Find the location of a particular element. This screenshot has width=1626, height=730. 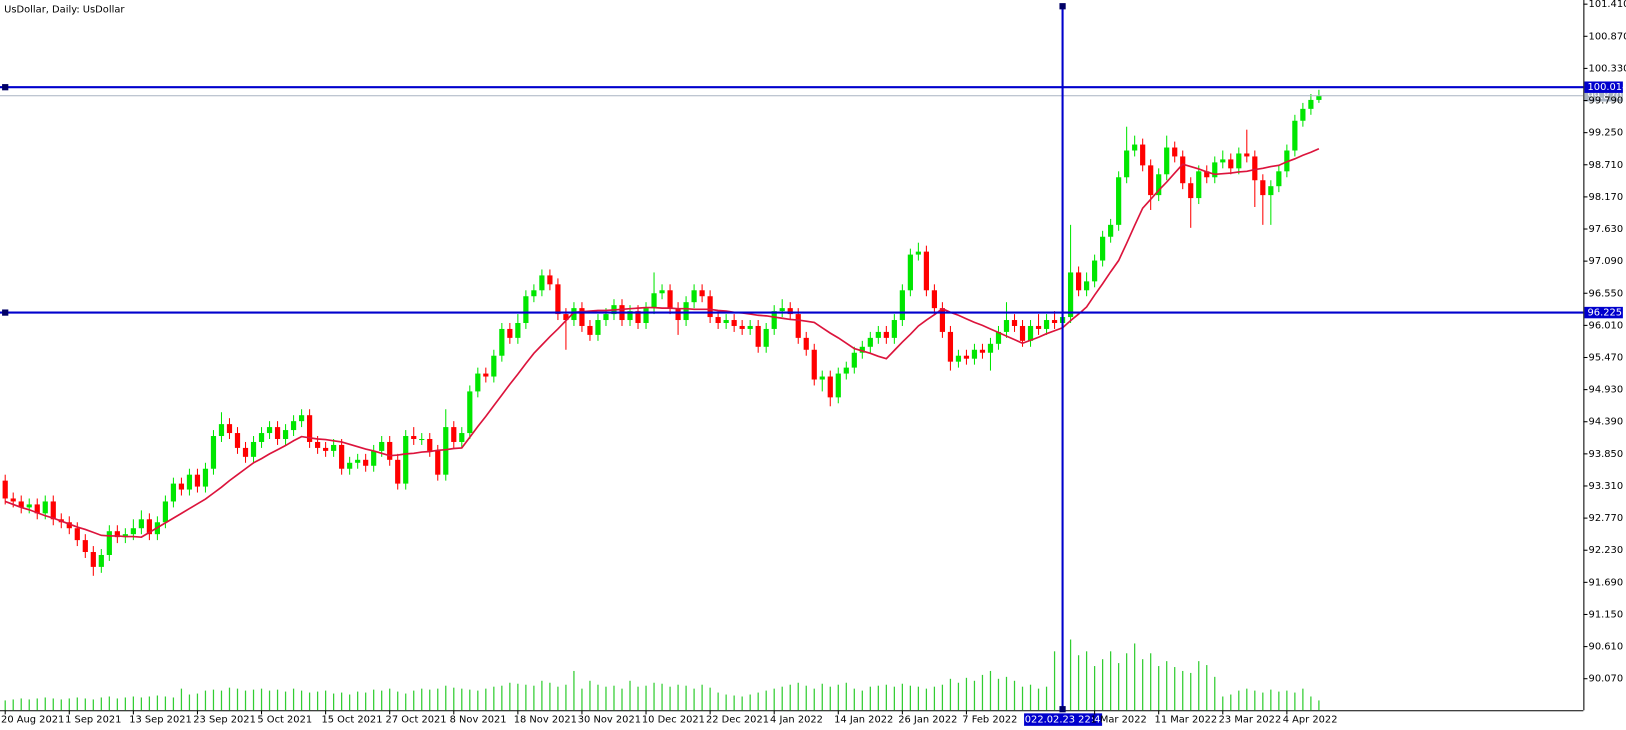

x-tick-label: 20 Aug 2021 is located at coordinates (32, 720).